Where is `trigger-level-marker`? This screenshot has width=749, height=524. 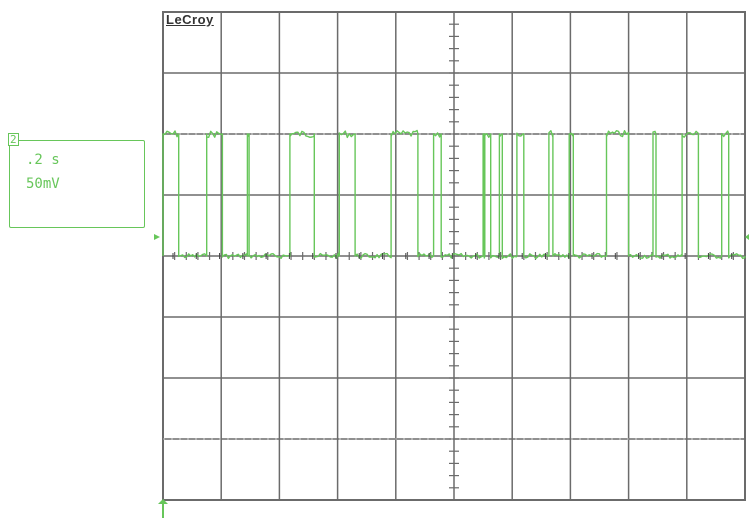
trigger-level-marker is located at coordinates (157, 237).